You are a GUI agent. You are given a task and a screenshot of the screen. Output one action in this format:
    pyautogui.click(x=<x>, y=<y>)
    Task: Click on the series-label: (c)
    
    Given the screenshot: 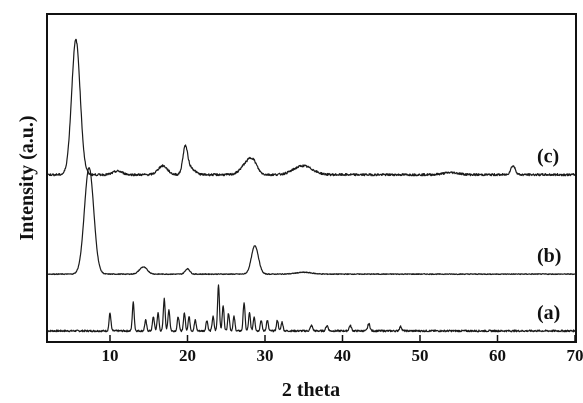 What is the action you would take?
    pyautogui.click(x=548, y=157)
    